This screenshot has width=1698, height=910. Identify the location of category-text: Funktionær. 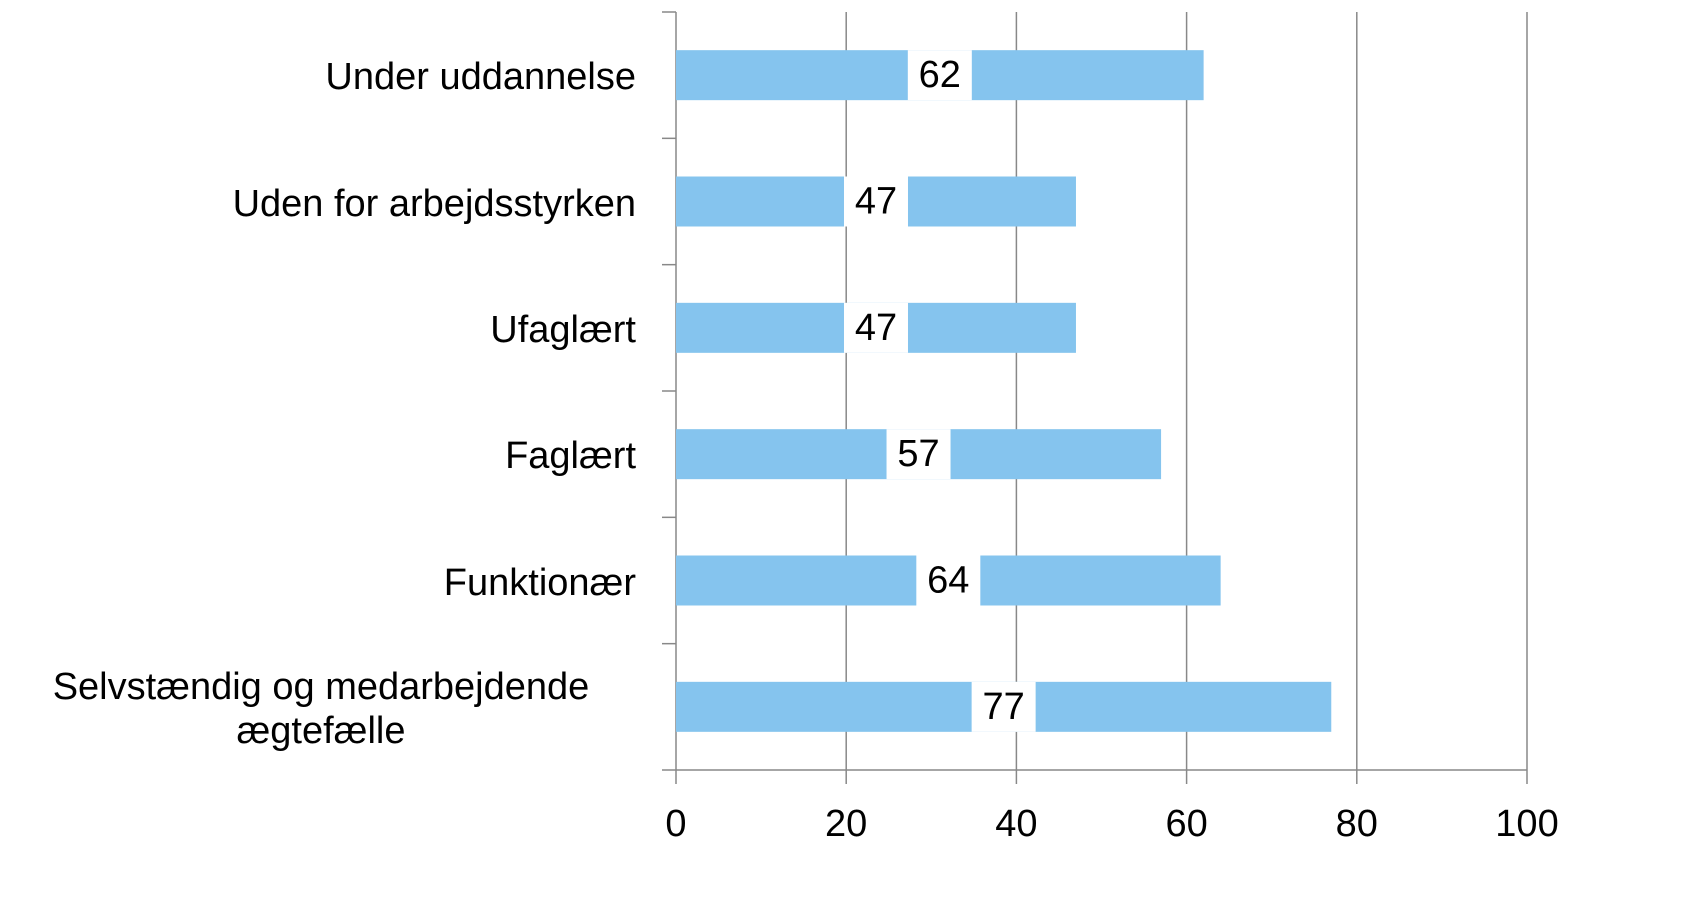
(539, 582).